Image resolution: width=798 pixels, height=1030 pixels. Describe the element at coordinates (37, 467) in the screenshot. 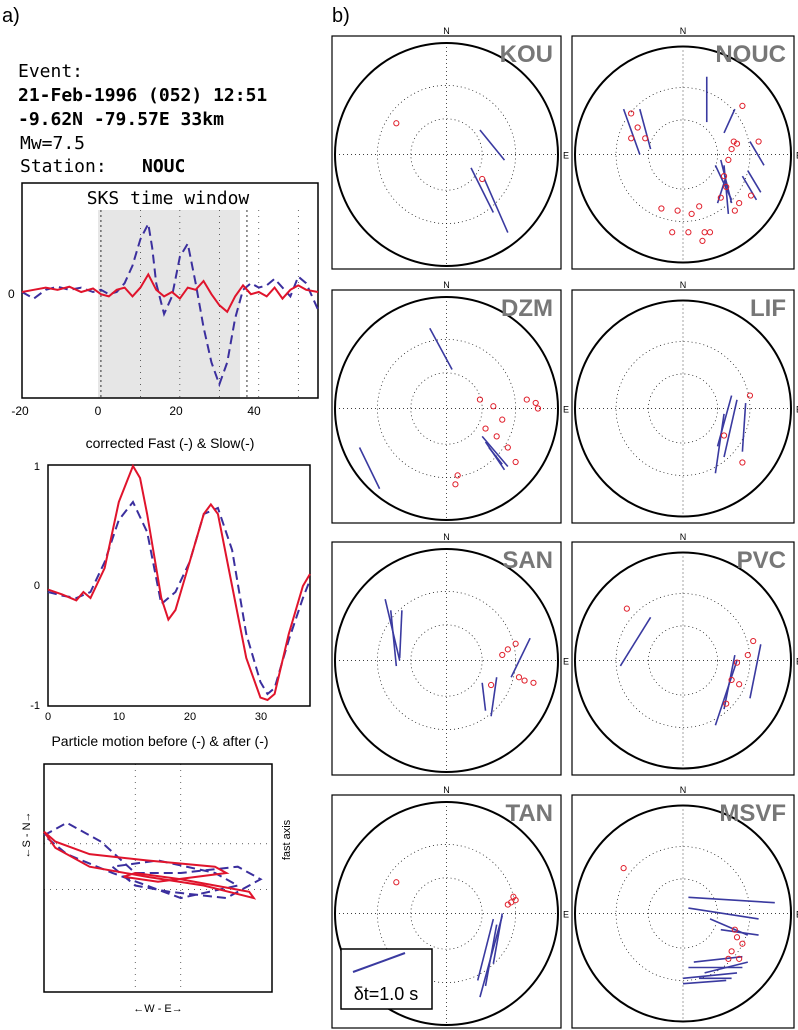

I see `corrected-ytick-1: 1` at that location.